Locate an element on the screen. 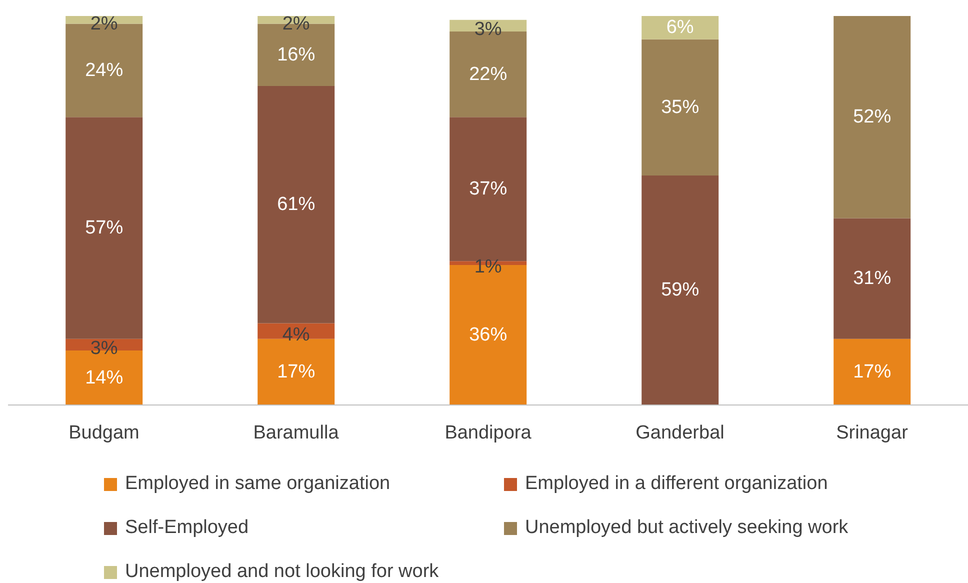 Image resolution: width=968 pixels, height=583 pixels. legend-label: Self-Employed is located at coordinates (187, 528).